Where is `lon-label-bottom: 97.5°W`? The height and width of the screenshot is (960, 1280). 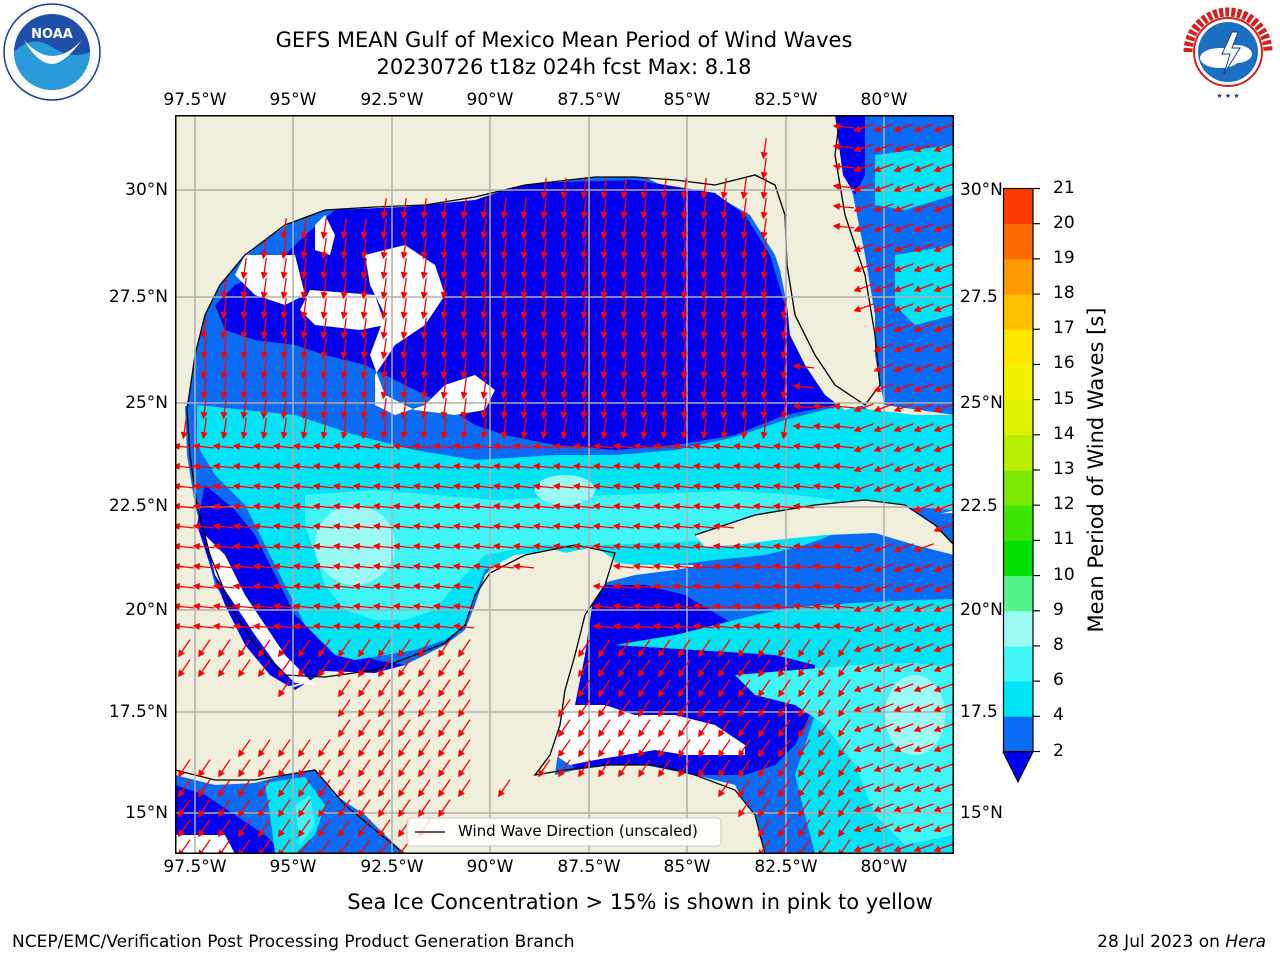 lon-label-bottom: 97.5°W is located at coordinates (195, 867).